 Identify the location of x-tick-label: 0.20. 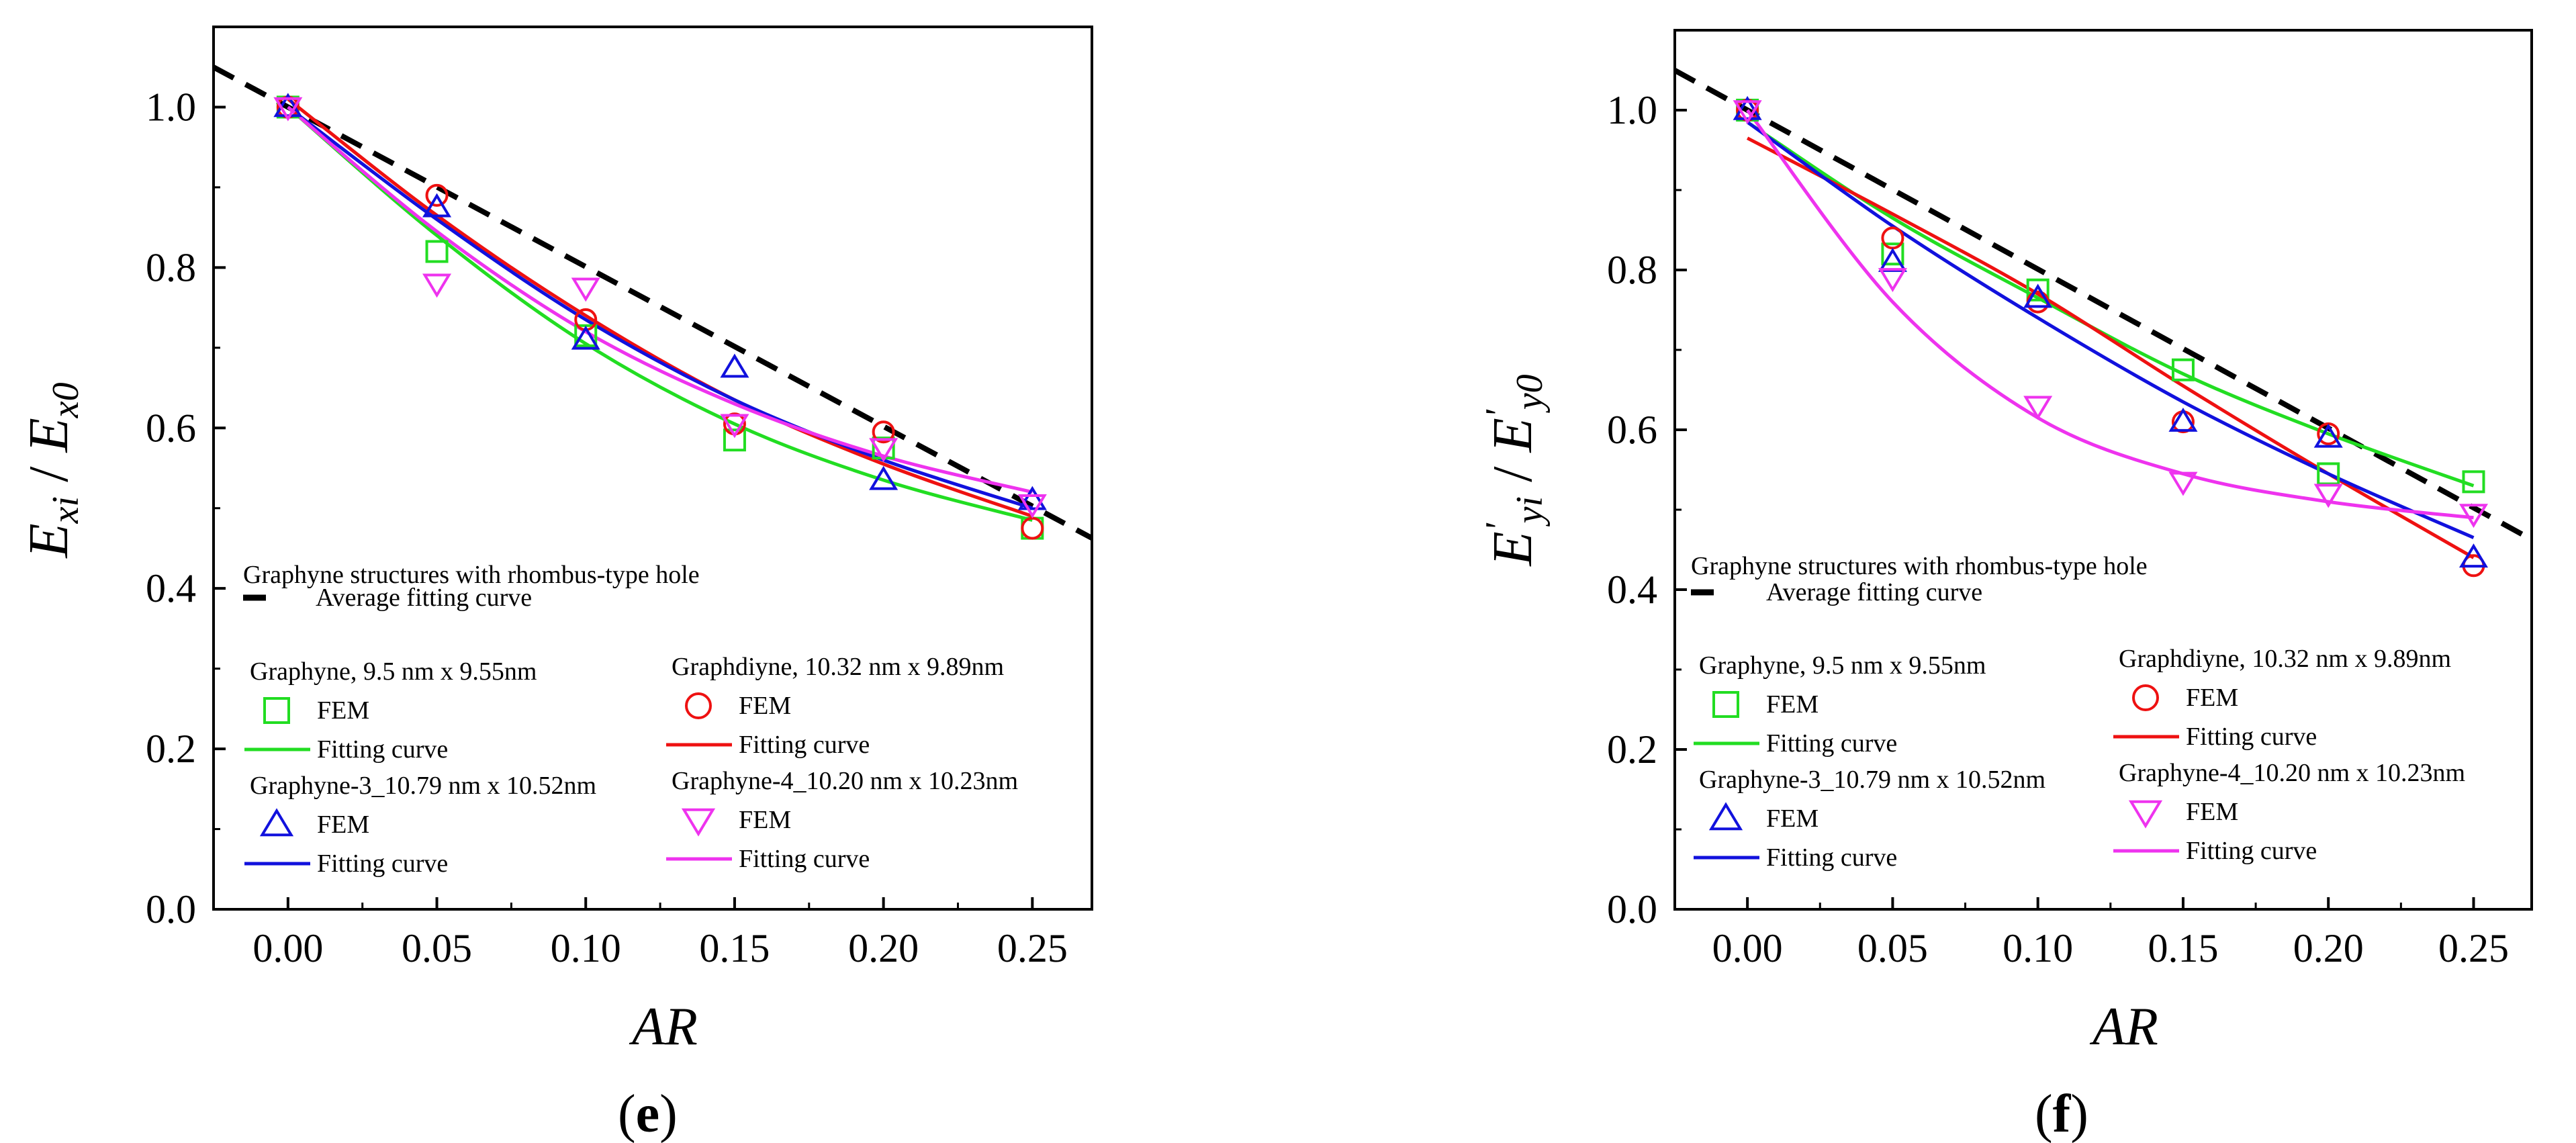
(2328, 948).